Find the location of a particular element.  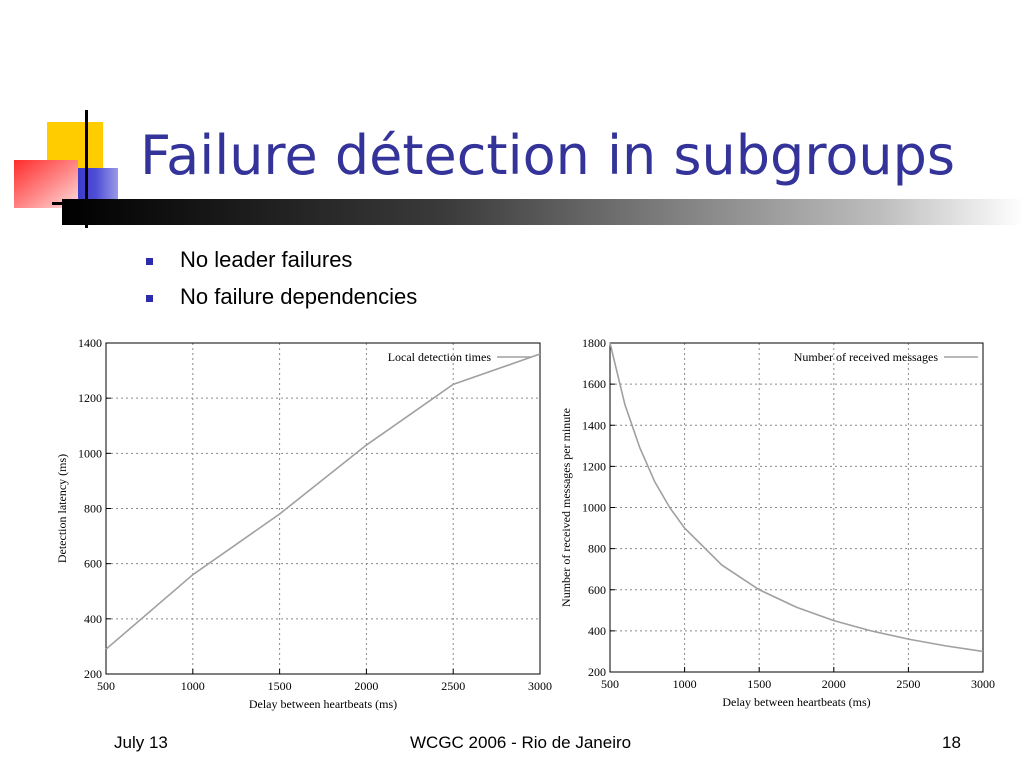

legend-label: Number of received messages is located at coordinates (866, 357).